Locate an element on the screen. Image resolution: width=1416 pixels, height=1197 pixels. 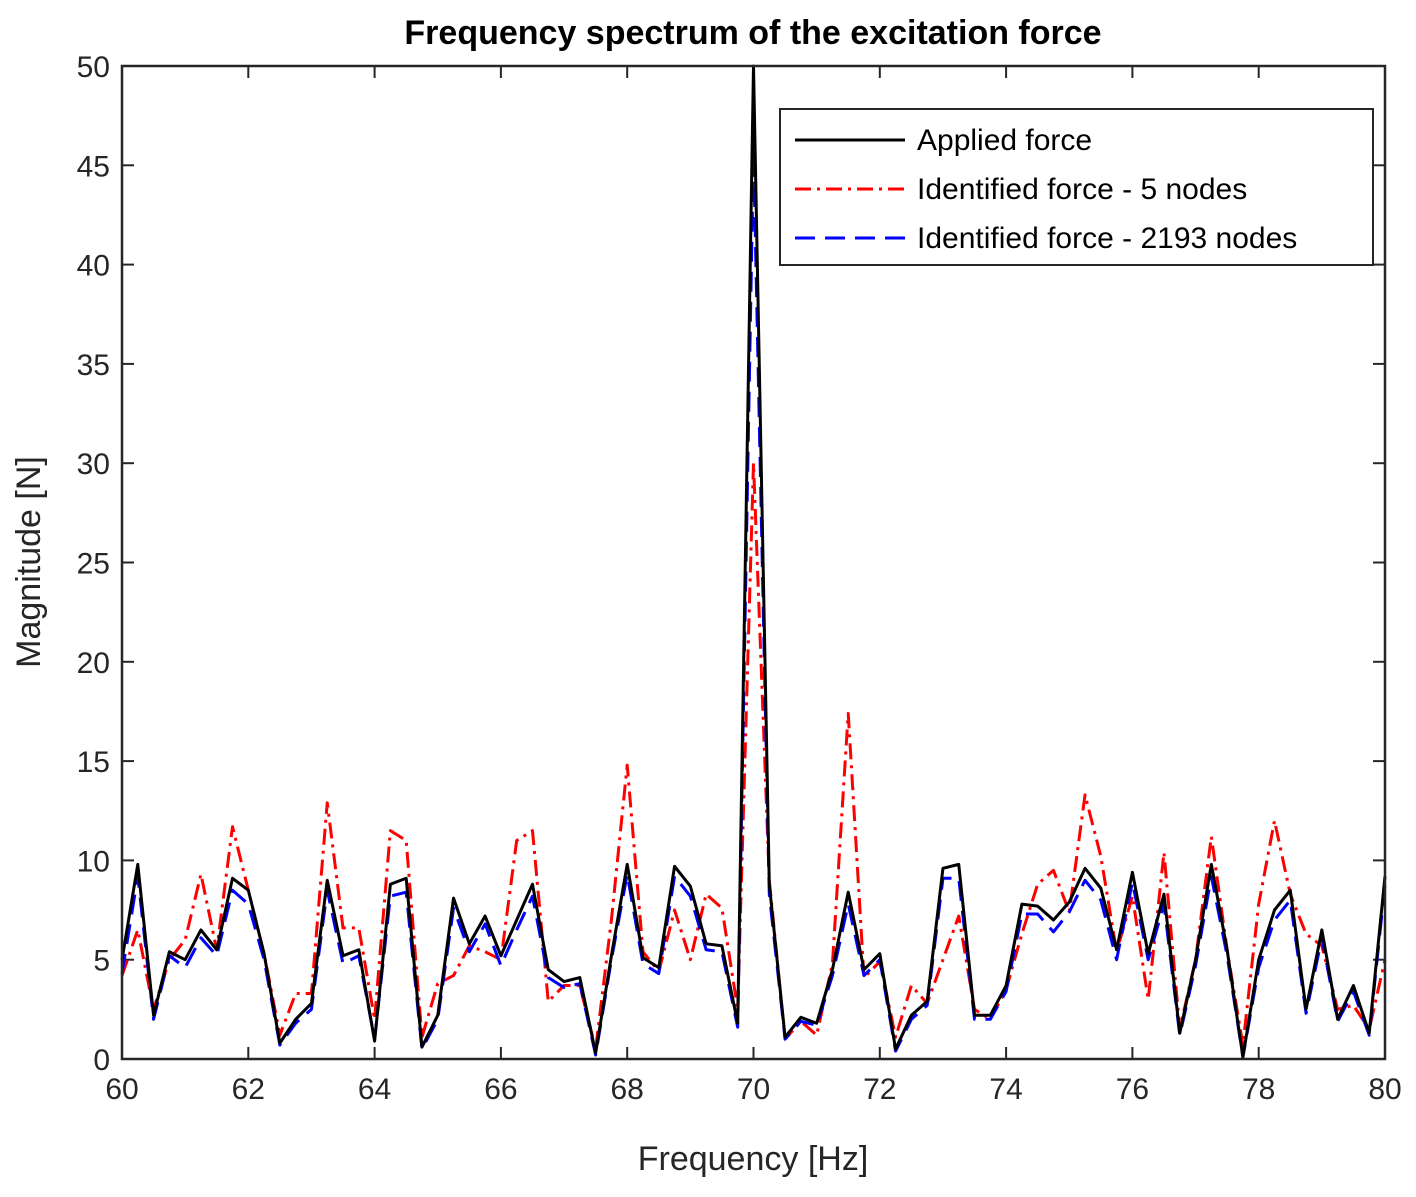
y-tick-label: 40 is located at coordinates (93, 266).